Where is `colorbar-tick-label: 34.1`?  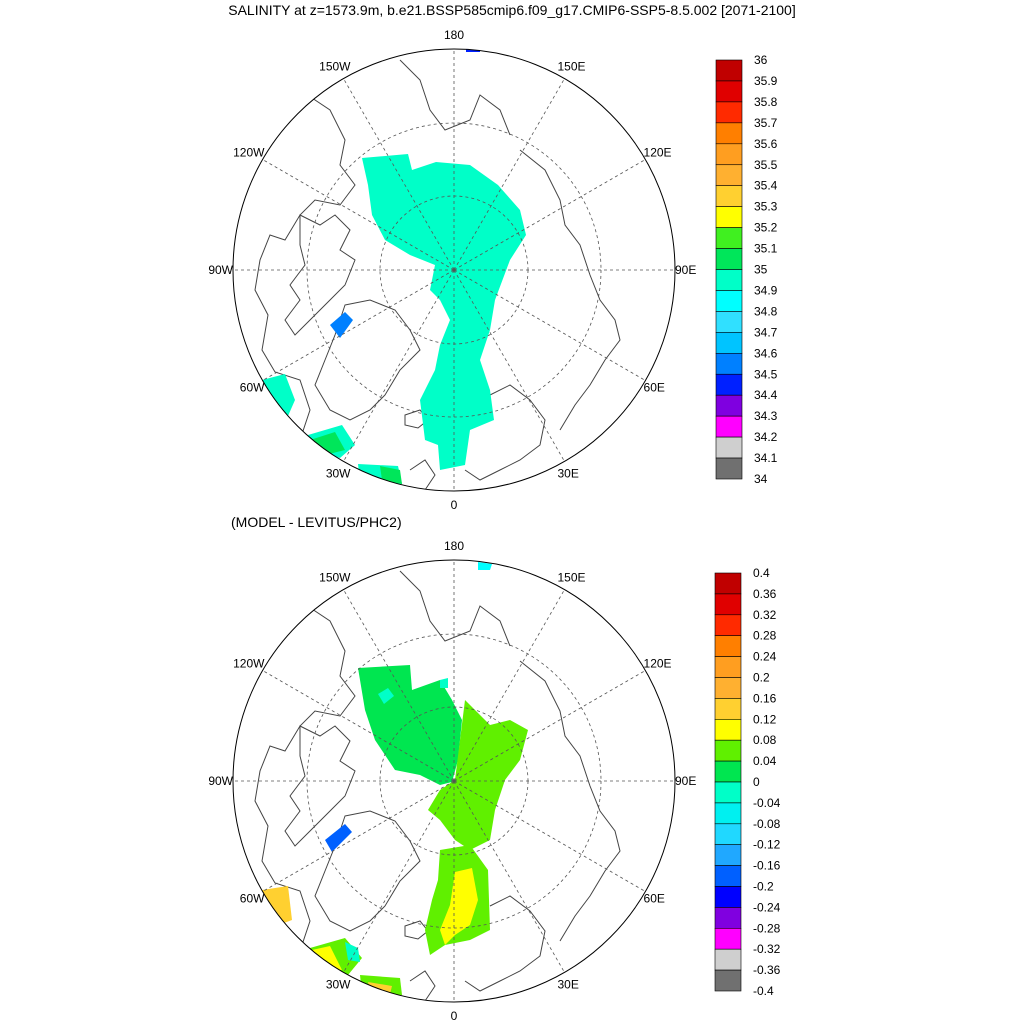 colorbar-tick-label: 34.1 is located at coordinates (766, 458).